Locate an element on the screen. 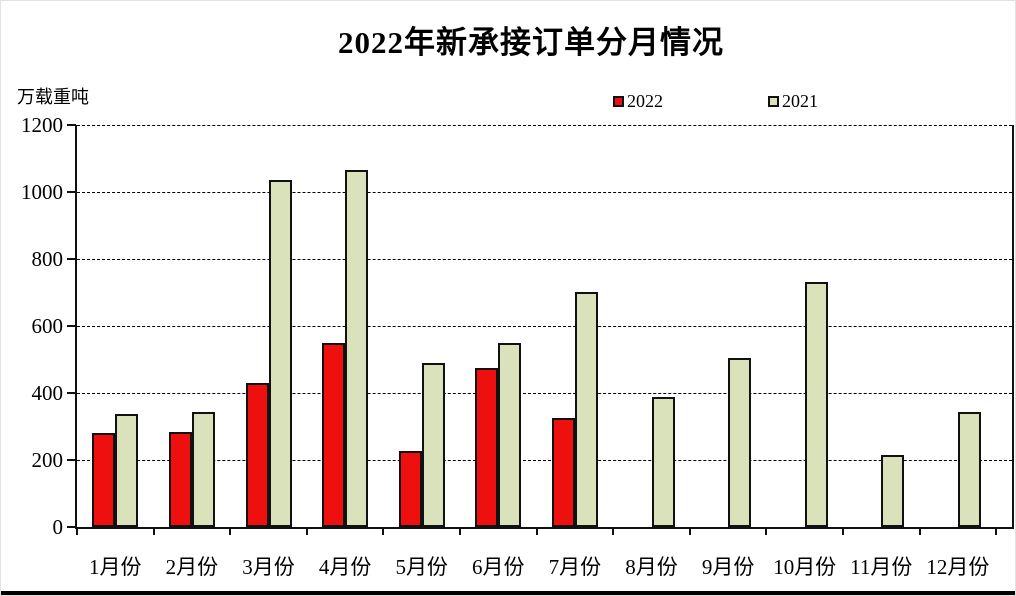  legend-label-2021: 2021 is located at coordinates (800, 101).